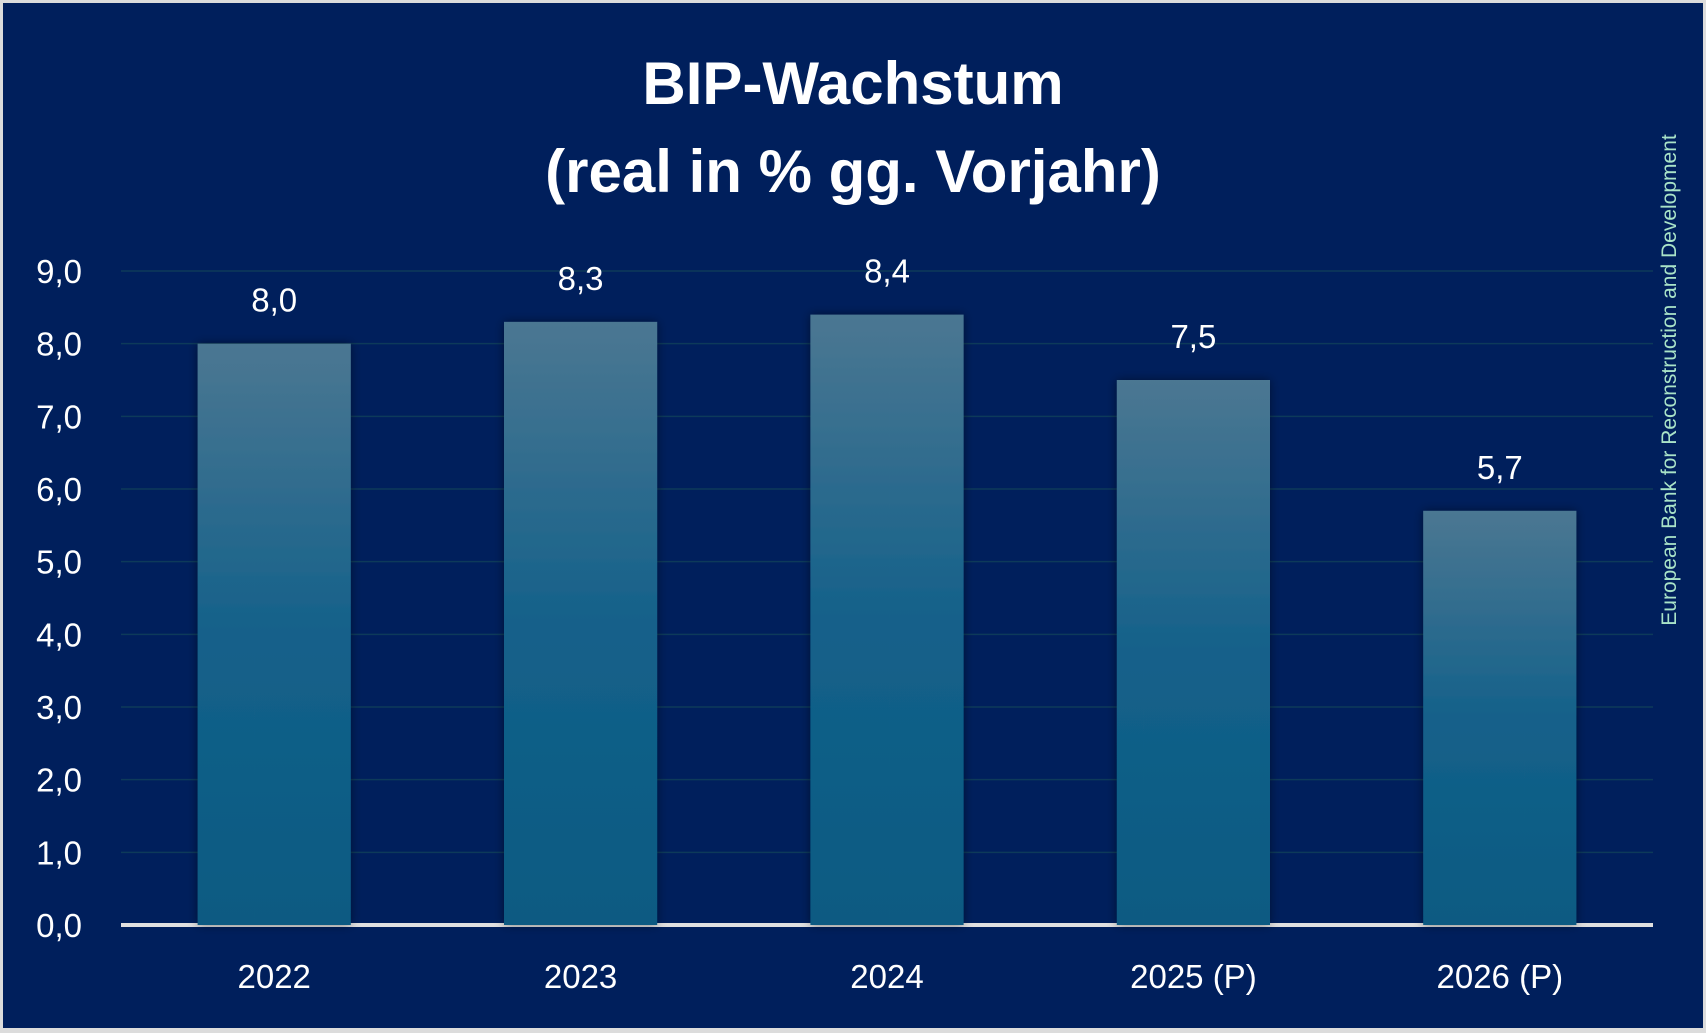 The width and height of the screenshot is (1706, 1033). What do you see at coordinates (853, 171) in the screenshot?
I see `subtitle-line: (real in % gg. Vorjahr)` at bounding box center [853, 171].